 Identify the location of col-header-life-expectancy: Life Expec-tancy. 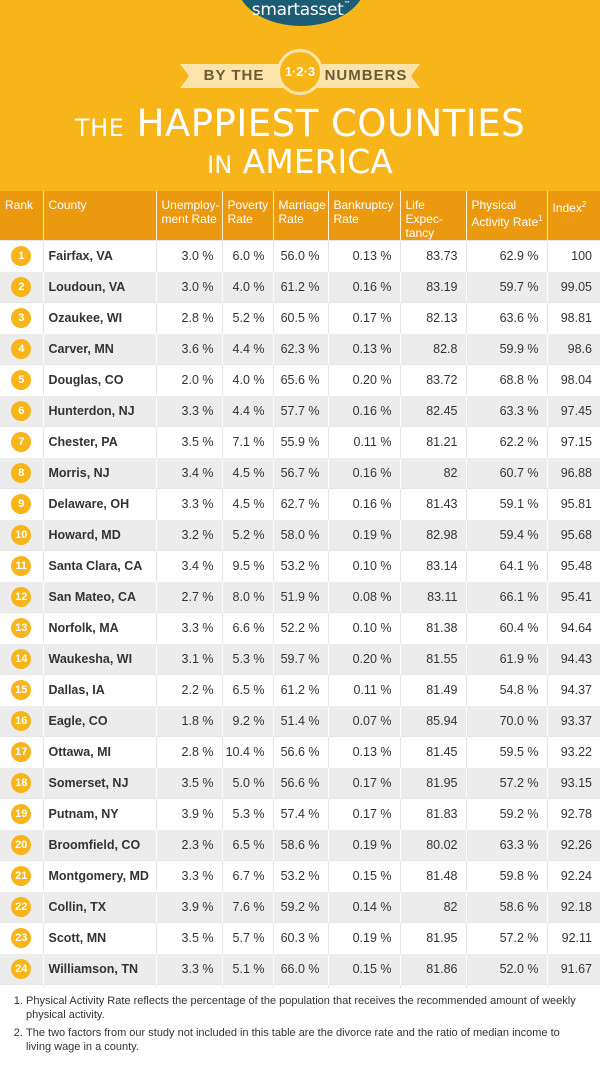
(433, 216).